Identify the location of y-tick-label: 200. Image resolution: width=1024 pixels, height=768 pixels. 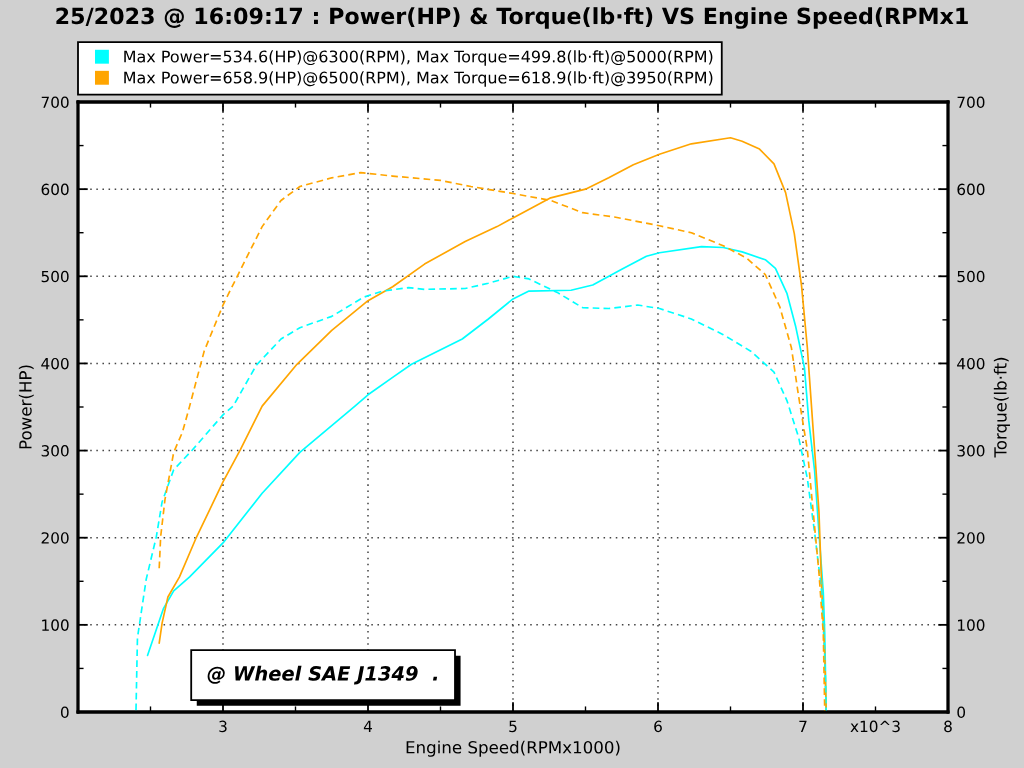
(55, 538).